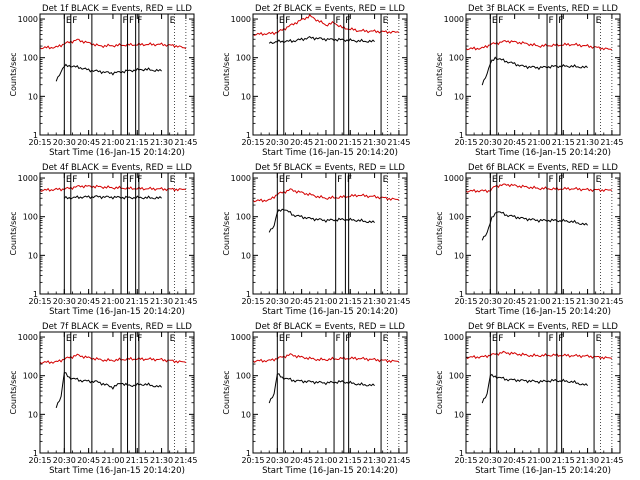 Image resolution: width=640 pixels, height=480 pixels. Describe the element at coordinates (117, 327) in the screenshot. I see `chart-title: Det 7f BLACK = Events, RED = LLD` at that location.